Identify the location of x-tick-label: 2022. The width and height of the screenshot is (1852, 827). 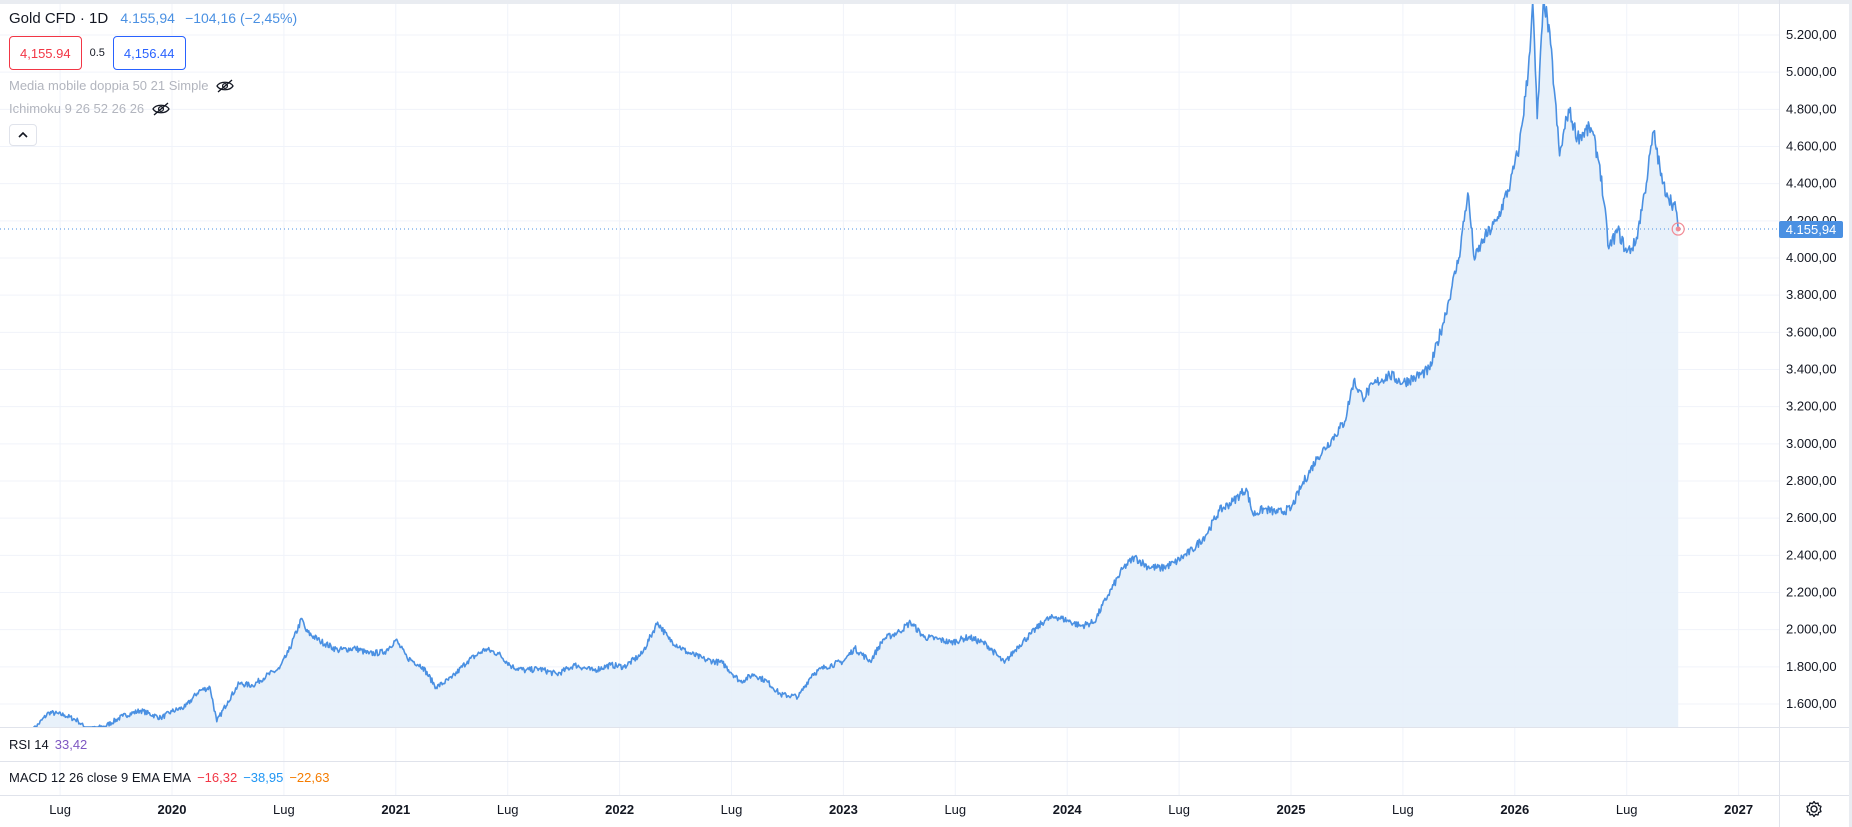
(619, 809).